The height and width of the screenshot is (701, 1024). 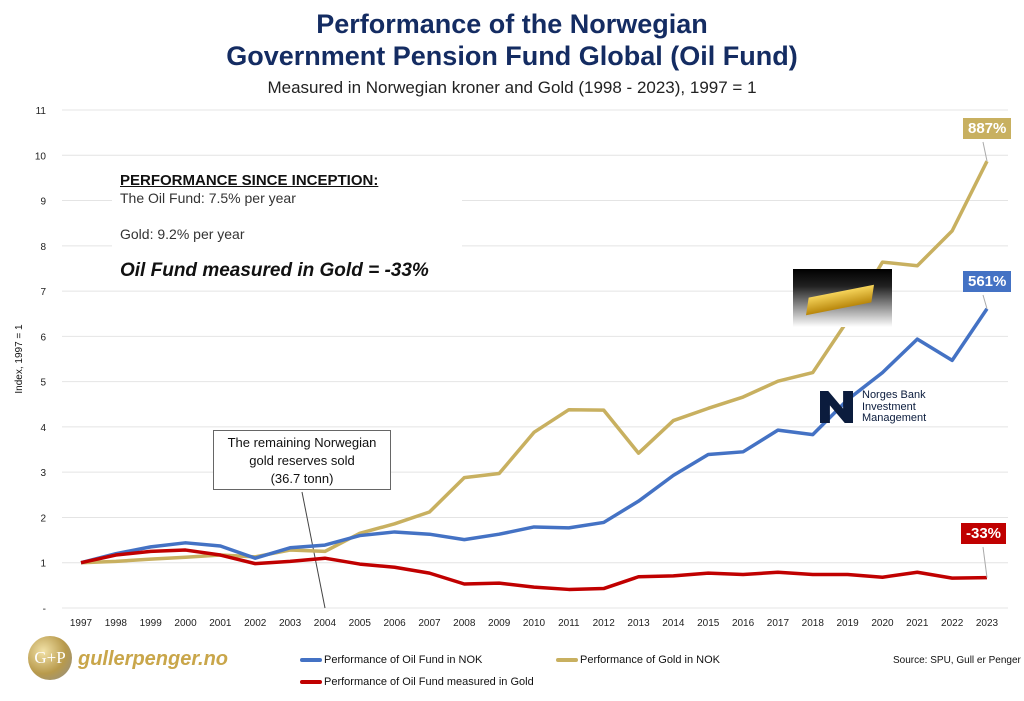 I want to click on legend-label: Performance of Gold in NOK, so click(x=650, y=660).